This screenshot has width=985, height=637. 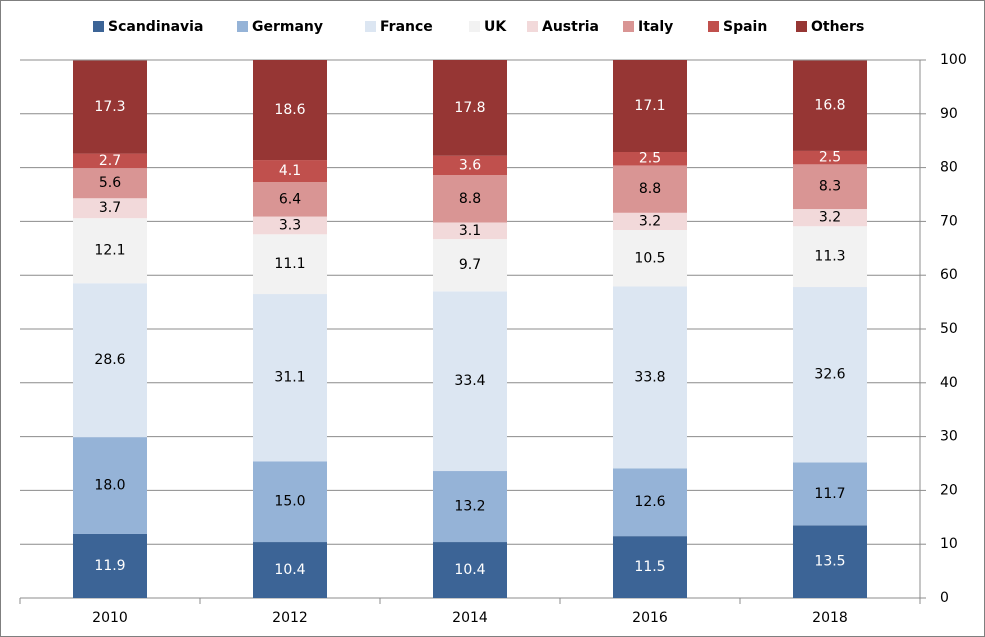 I want to click on data-label: 5.6, so click(x=110, y=183).